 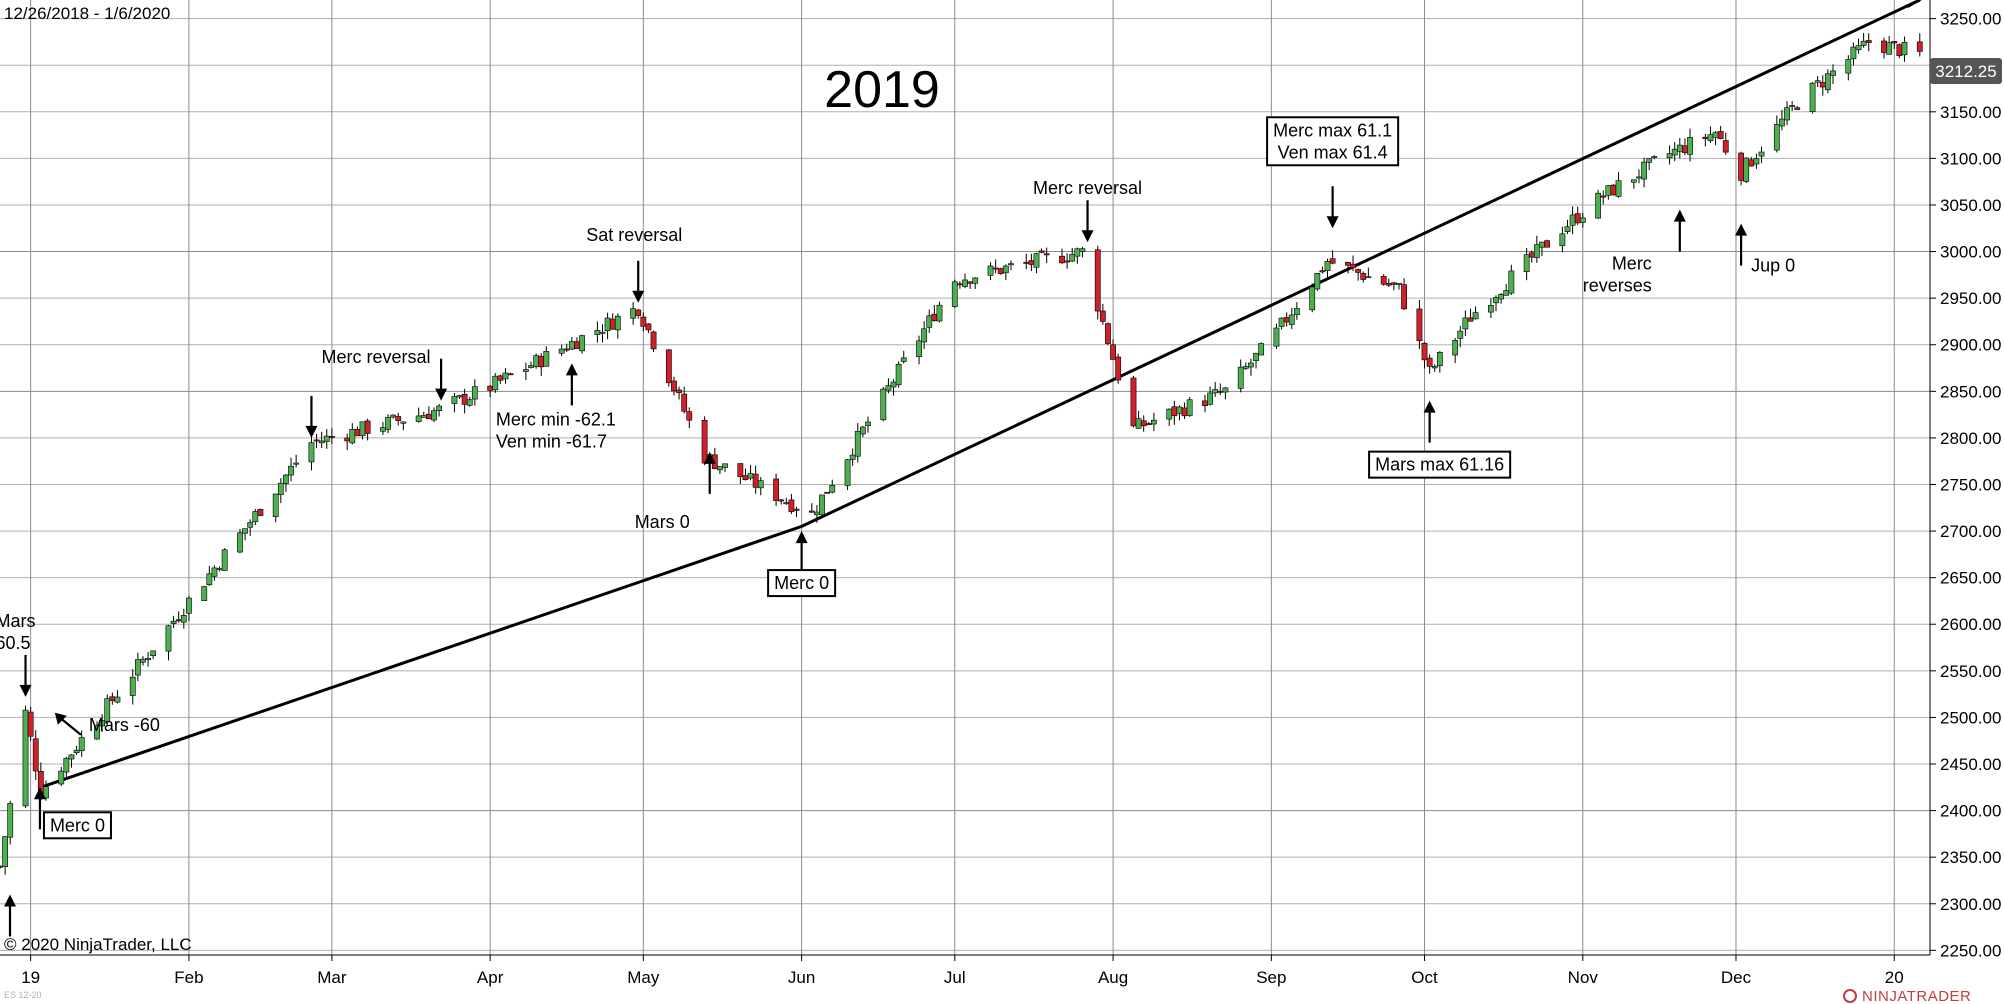 I want to click on annotation-sat-reversal-arrow-head, so click(x=638, y=296).